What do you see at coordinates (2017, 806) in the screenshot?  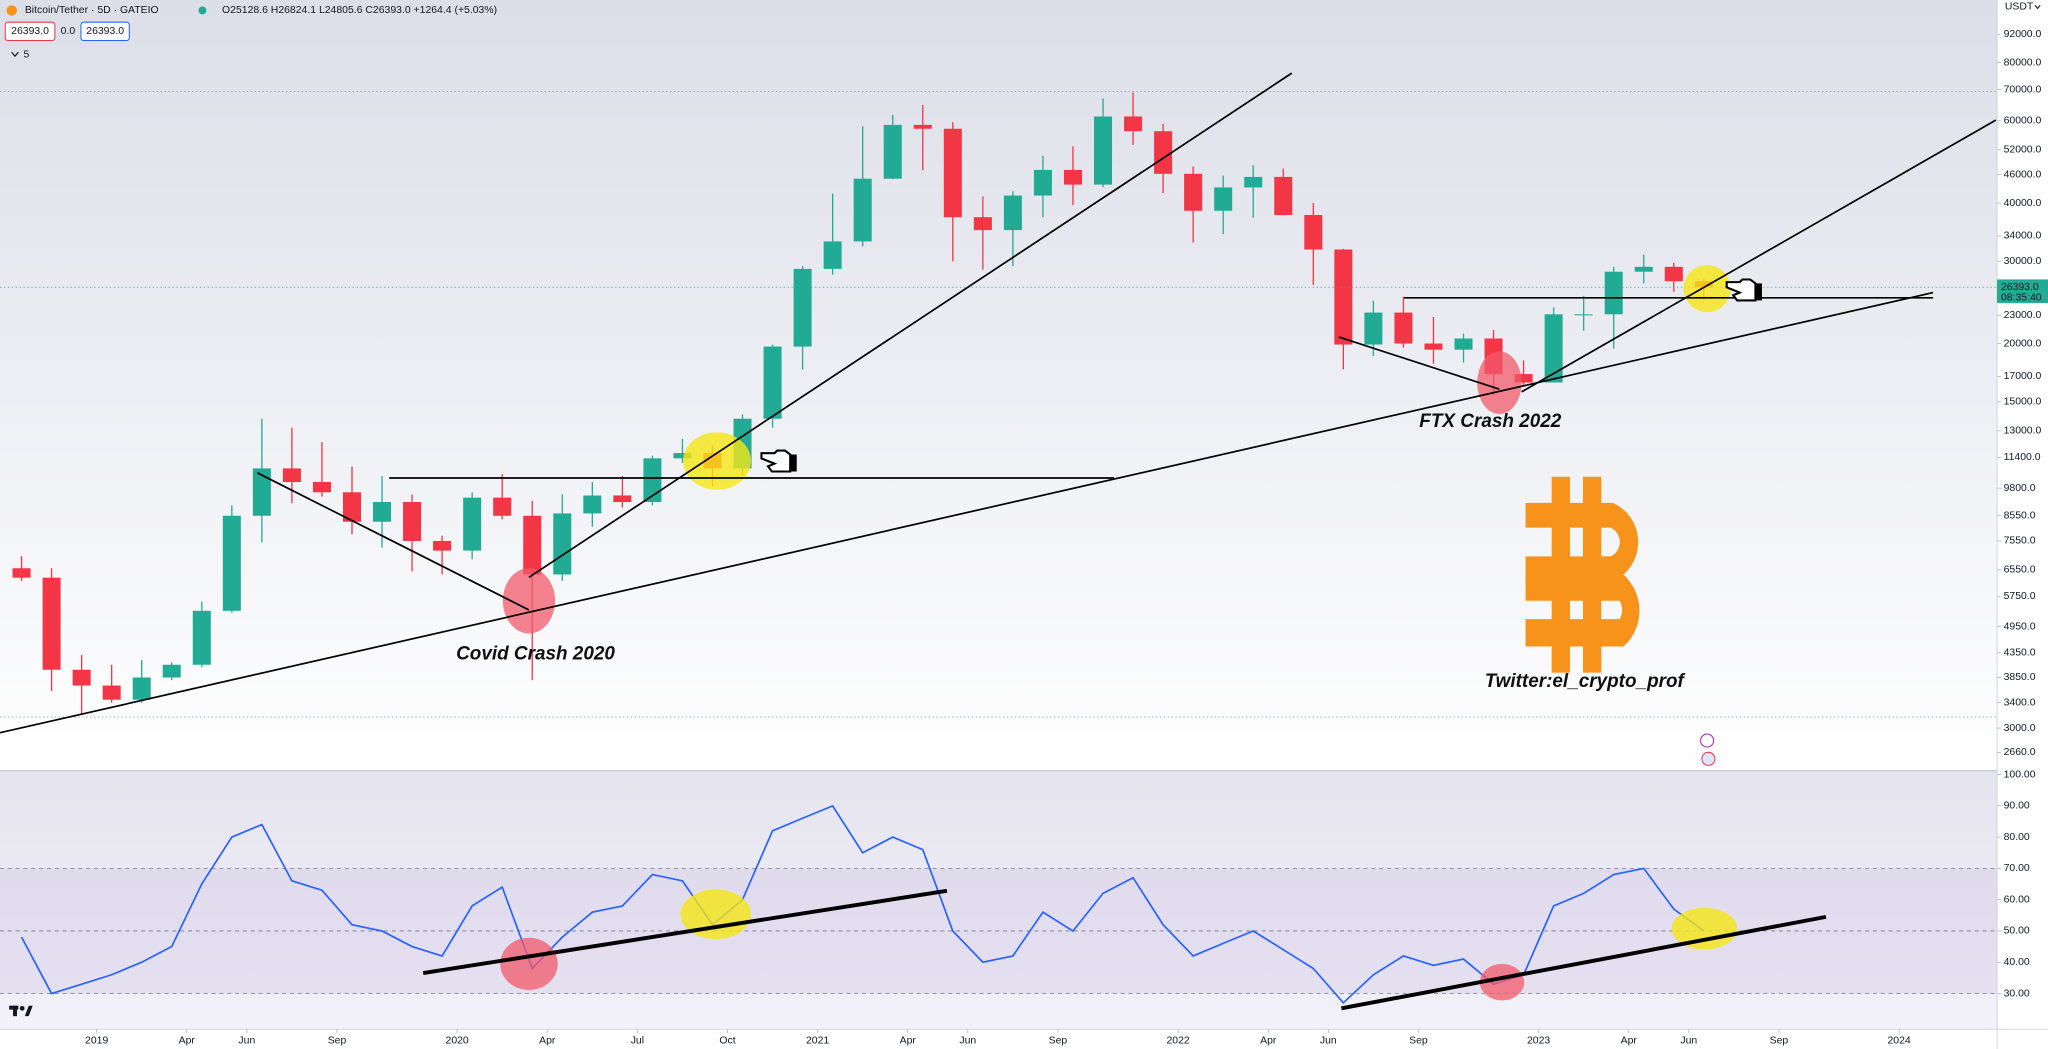 I see `y-tick-label: 90.00` at bounding box center [2017, 806].